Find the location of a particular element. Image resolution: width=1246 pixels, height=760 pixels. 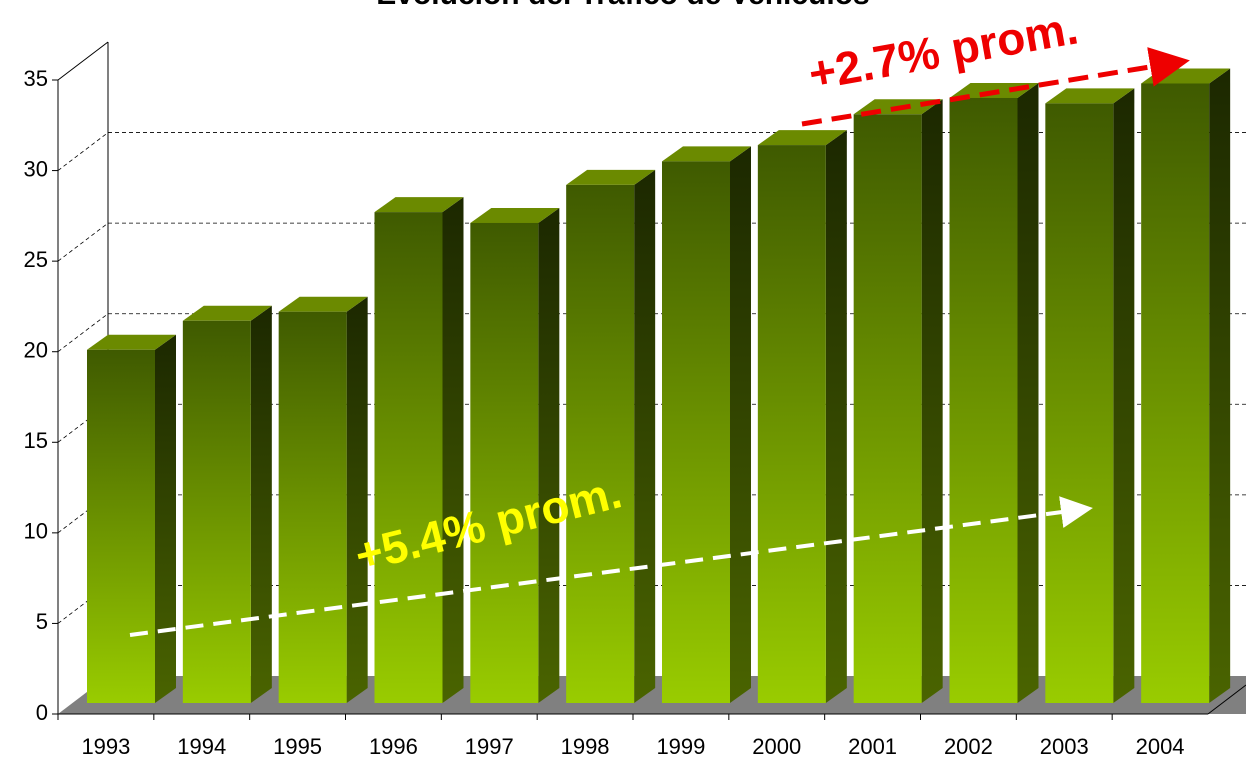

x-tick-label: 1995 is located at coordinates (297, 746).